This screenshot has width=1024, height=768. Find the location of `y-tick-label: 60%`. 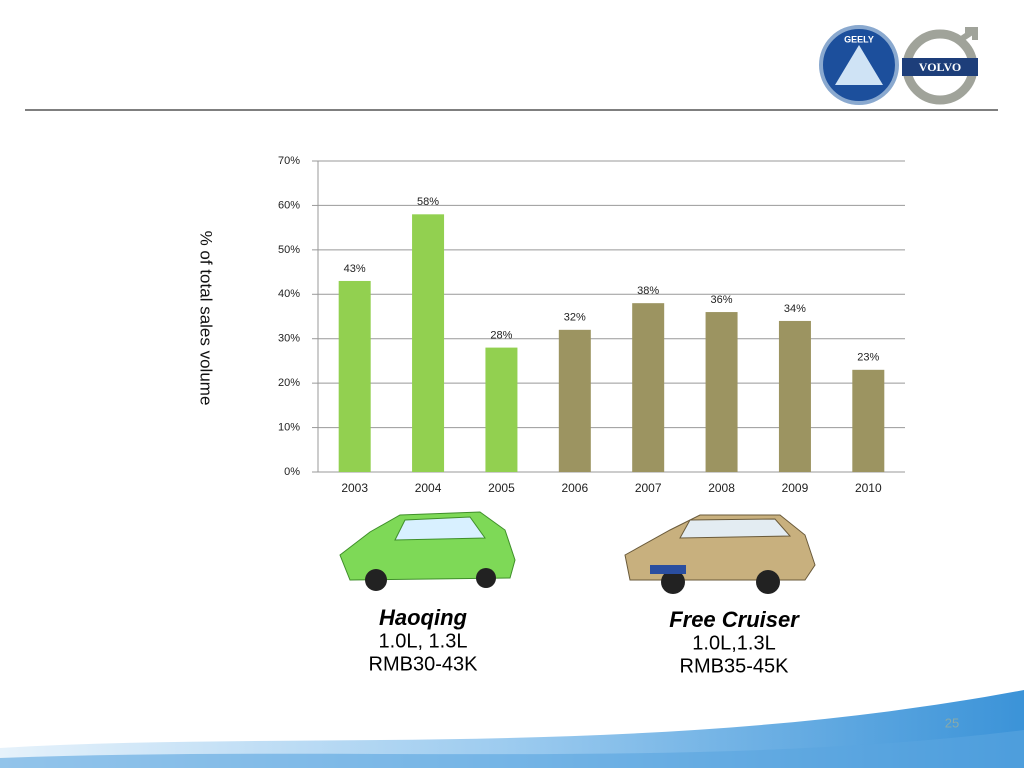

y-tick-label: 60% is located at coordinates (289, 205).